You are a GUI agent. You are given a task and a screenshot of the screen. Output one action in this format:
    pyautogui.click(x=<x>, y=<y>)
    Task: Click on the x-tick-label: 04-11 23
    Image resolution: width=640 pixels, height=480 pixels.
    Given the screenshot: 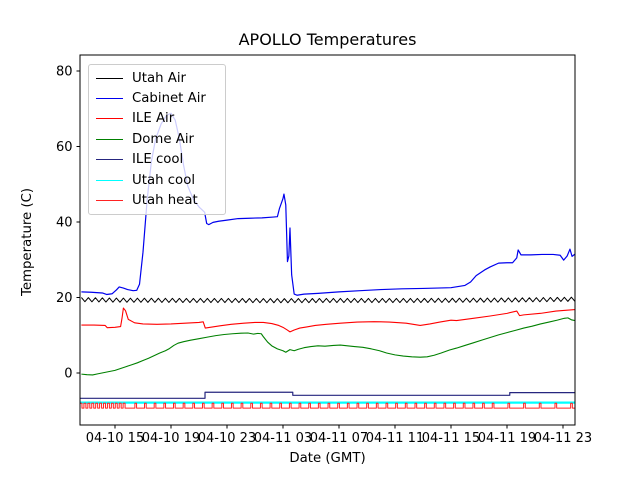 What is the action you would take?
    pyautogui.click(x=563, y=438)
    